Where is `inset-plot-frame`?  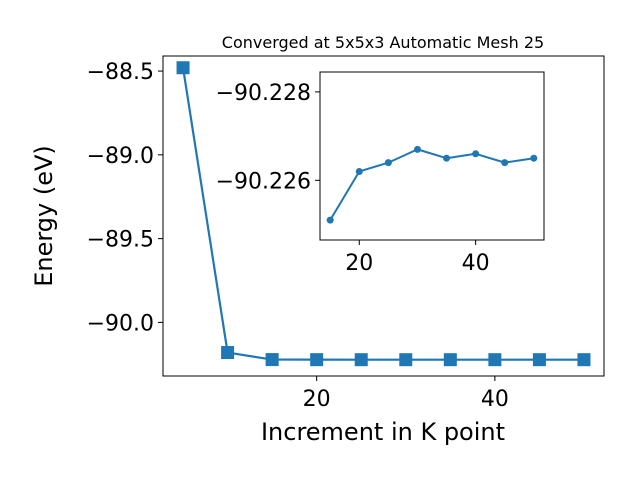
inset-plot-frame is located at coordinates (432, 156).